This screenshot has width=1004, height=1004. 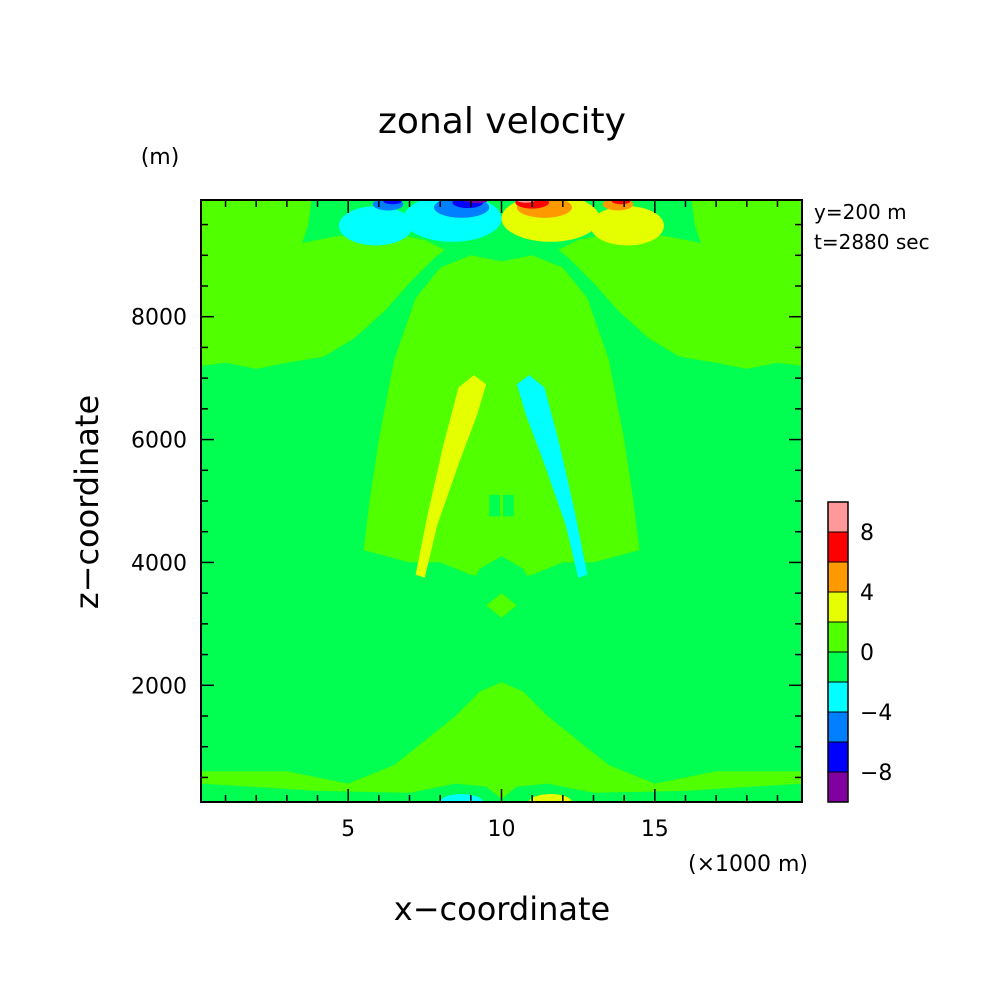 I want to click on colorbar-tick-label: 0, so click(x=867, y=653).